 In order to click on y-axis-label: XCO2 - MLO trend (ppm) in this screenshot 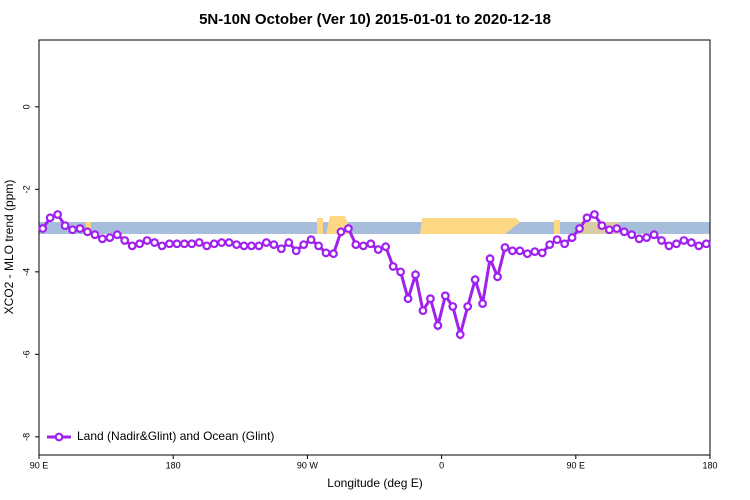, I will do `click(9, 247)`.